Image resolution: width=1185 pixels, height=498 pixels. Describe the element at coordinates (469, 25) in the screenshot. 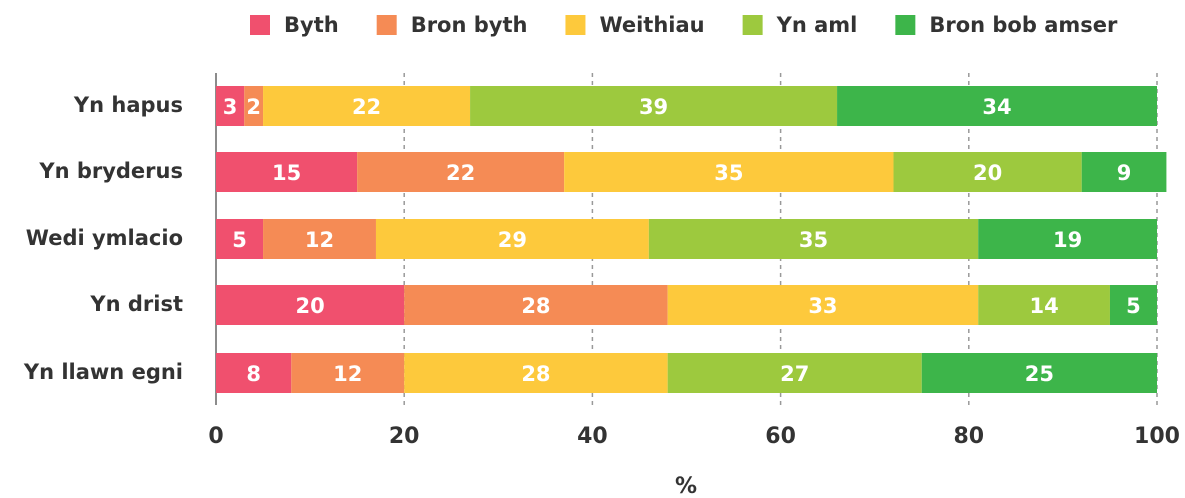

I see `legend-label: Bron byth` at that location.